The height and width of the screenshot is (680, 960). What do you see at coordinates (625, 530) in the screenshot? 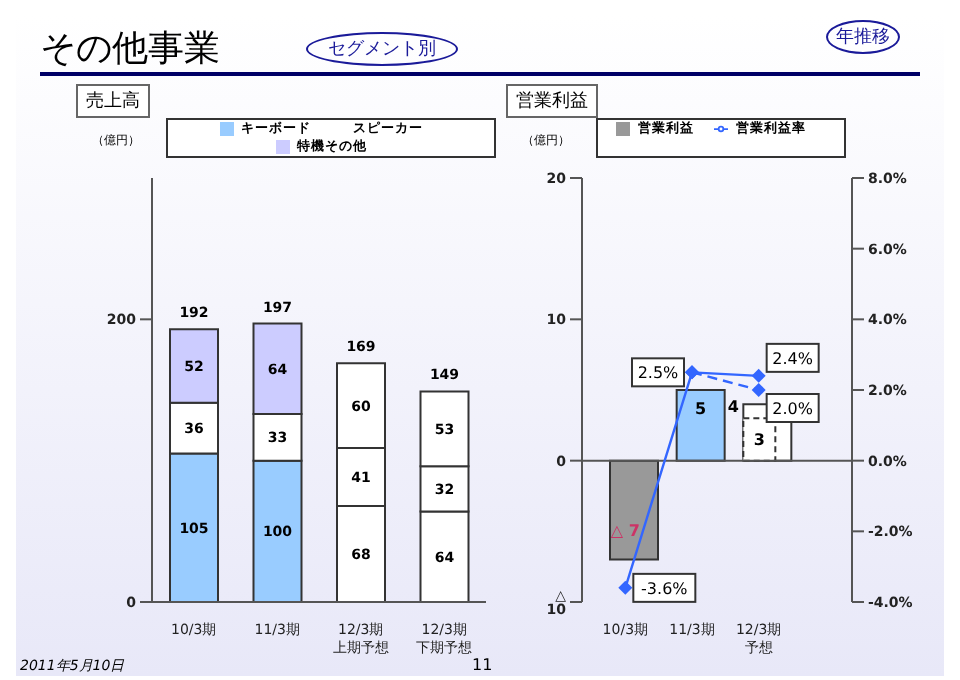
I see `annotation: △ 7` at bounding box center [625, 530].